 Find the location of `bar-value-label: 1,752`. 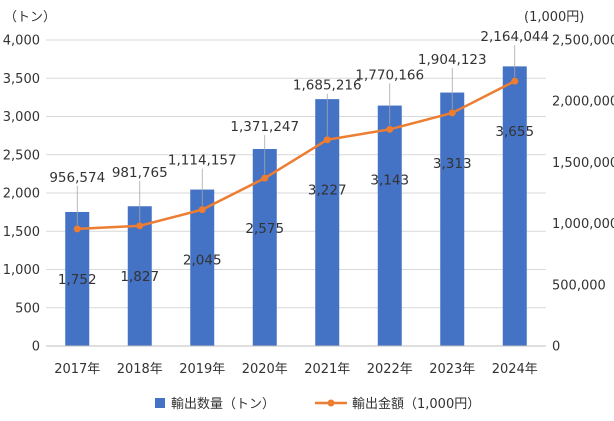

bar-value-label: 1,752 is located at coordinates (77, 280).